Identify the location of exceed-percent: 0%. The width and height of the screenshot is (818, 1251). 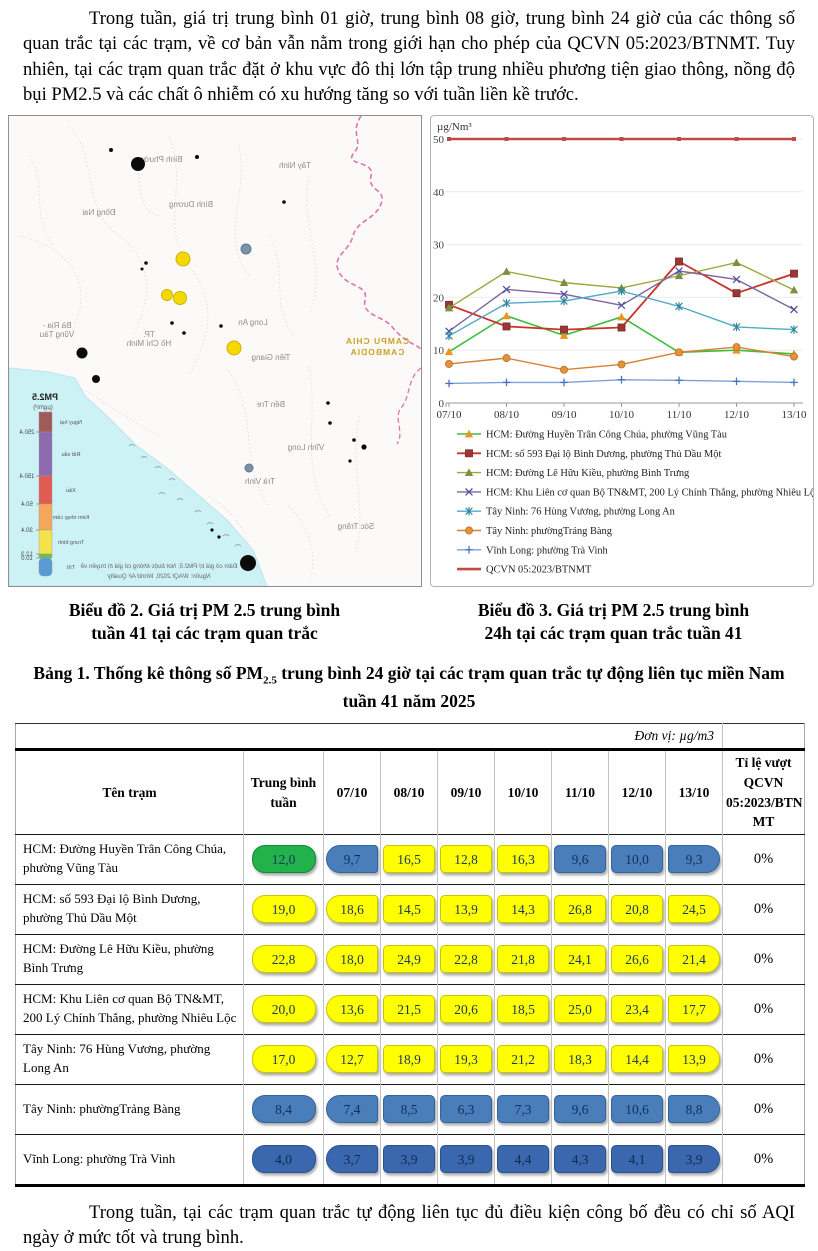
(763, 959).